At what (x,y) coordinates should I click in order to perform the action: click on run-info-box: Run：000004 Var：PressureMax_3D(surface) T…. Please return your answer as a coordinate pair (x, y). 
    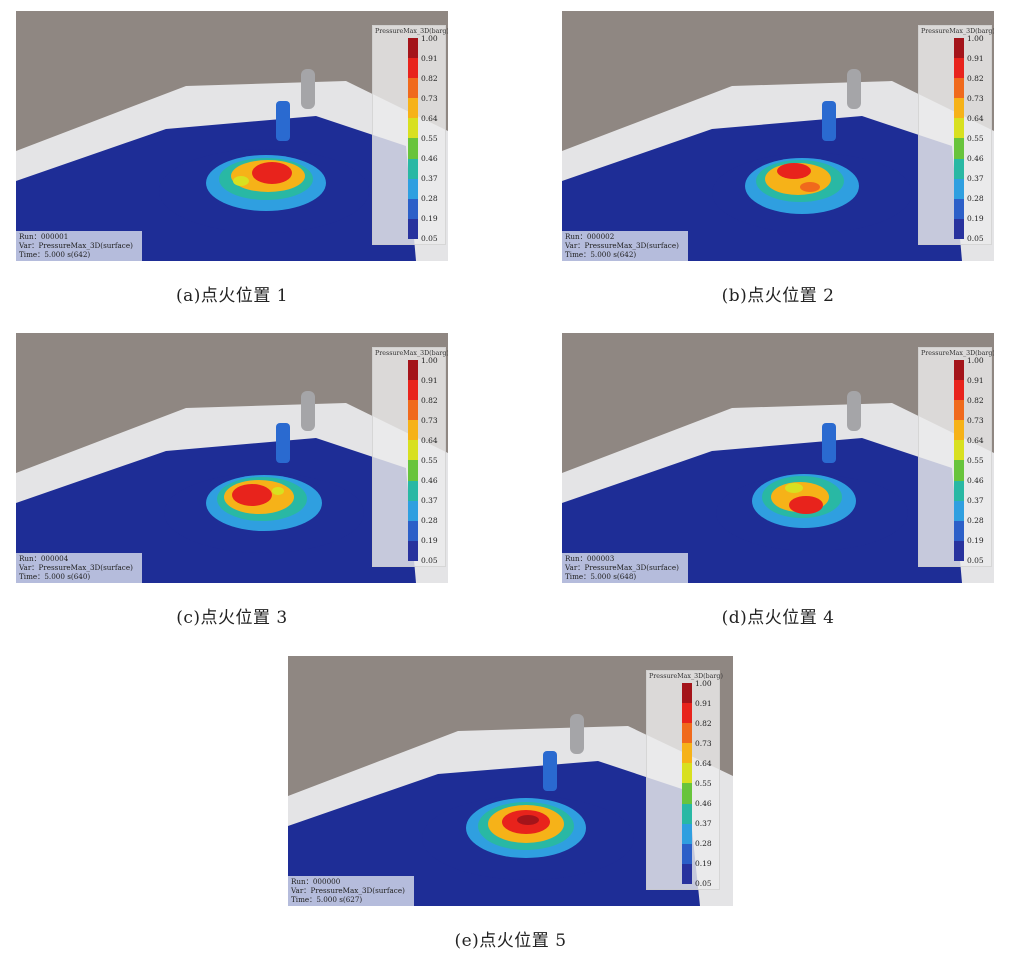
    Looking at the image, I should click on (79, 568).